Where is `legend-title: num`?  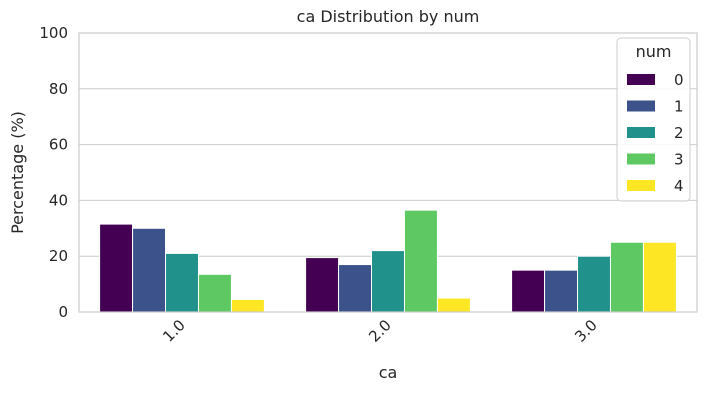 legend-title: num is located at coordinates (654, 51).